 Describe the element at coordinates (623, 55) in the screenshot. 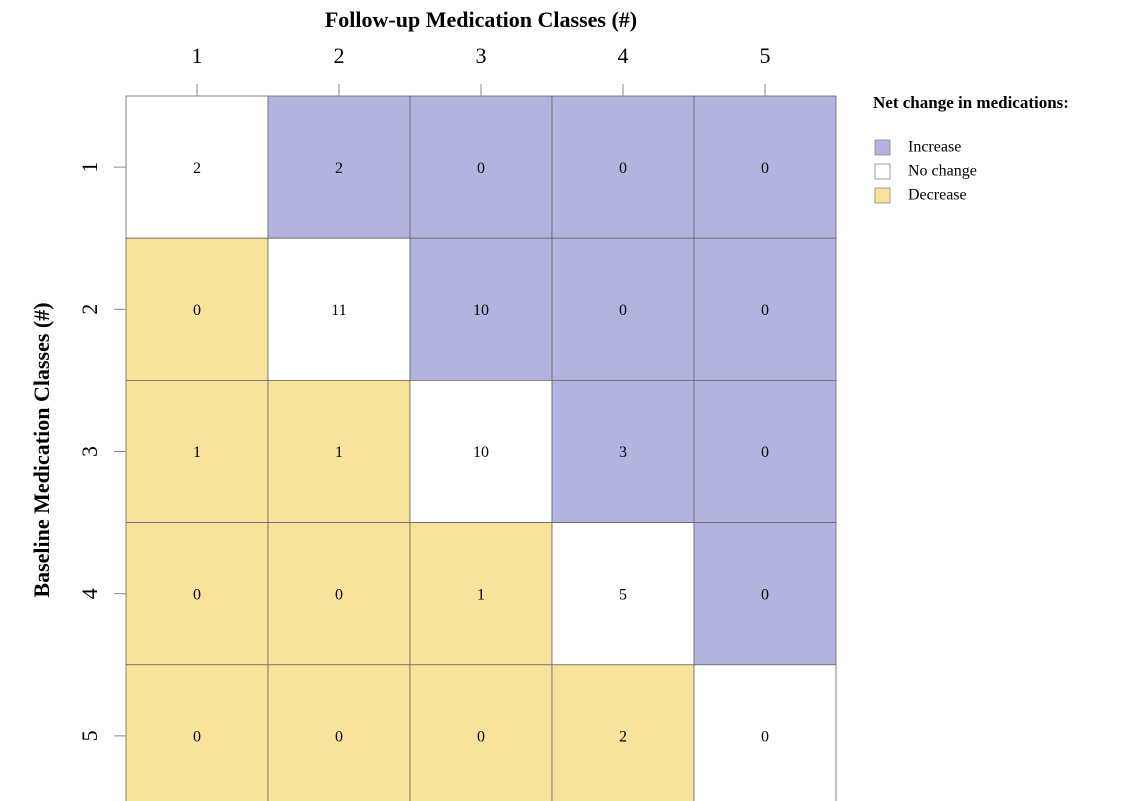

I see `x-tick-label: 4` at that location.